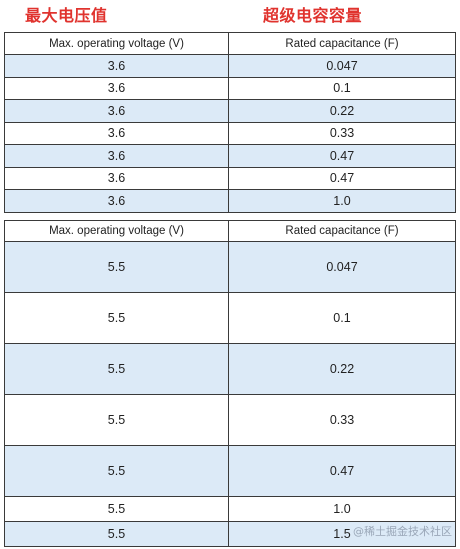 The width and height of the screenshot is (460, 549). Describe the element at coordinates (402, 531) in the screenshot. I see `watermark: @稀土掘金技术社区` at that location.